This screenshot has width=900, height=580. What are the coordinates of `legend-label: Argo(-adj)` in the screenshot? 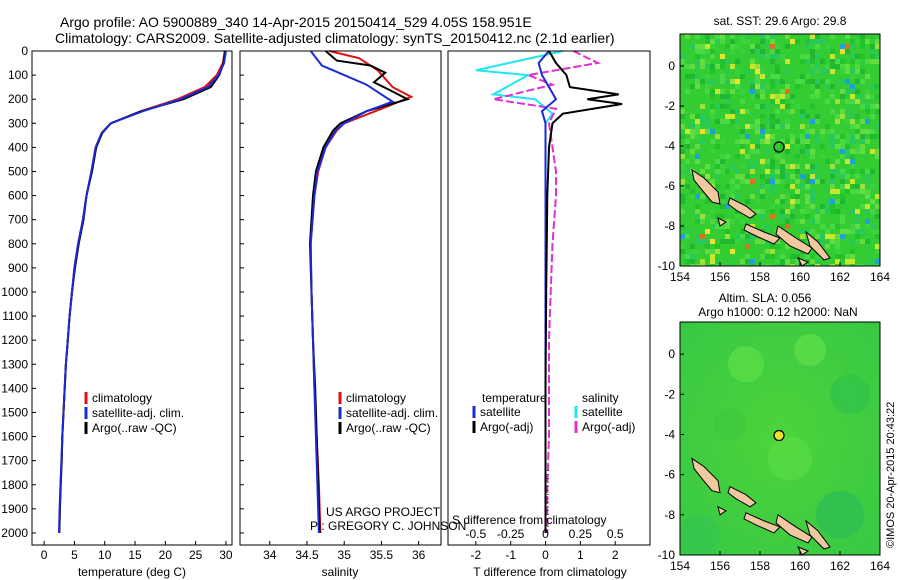 It's located at (506, 427).